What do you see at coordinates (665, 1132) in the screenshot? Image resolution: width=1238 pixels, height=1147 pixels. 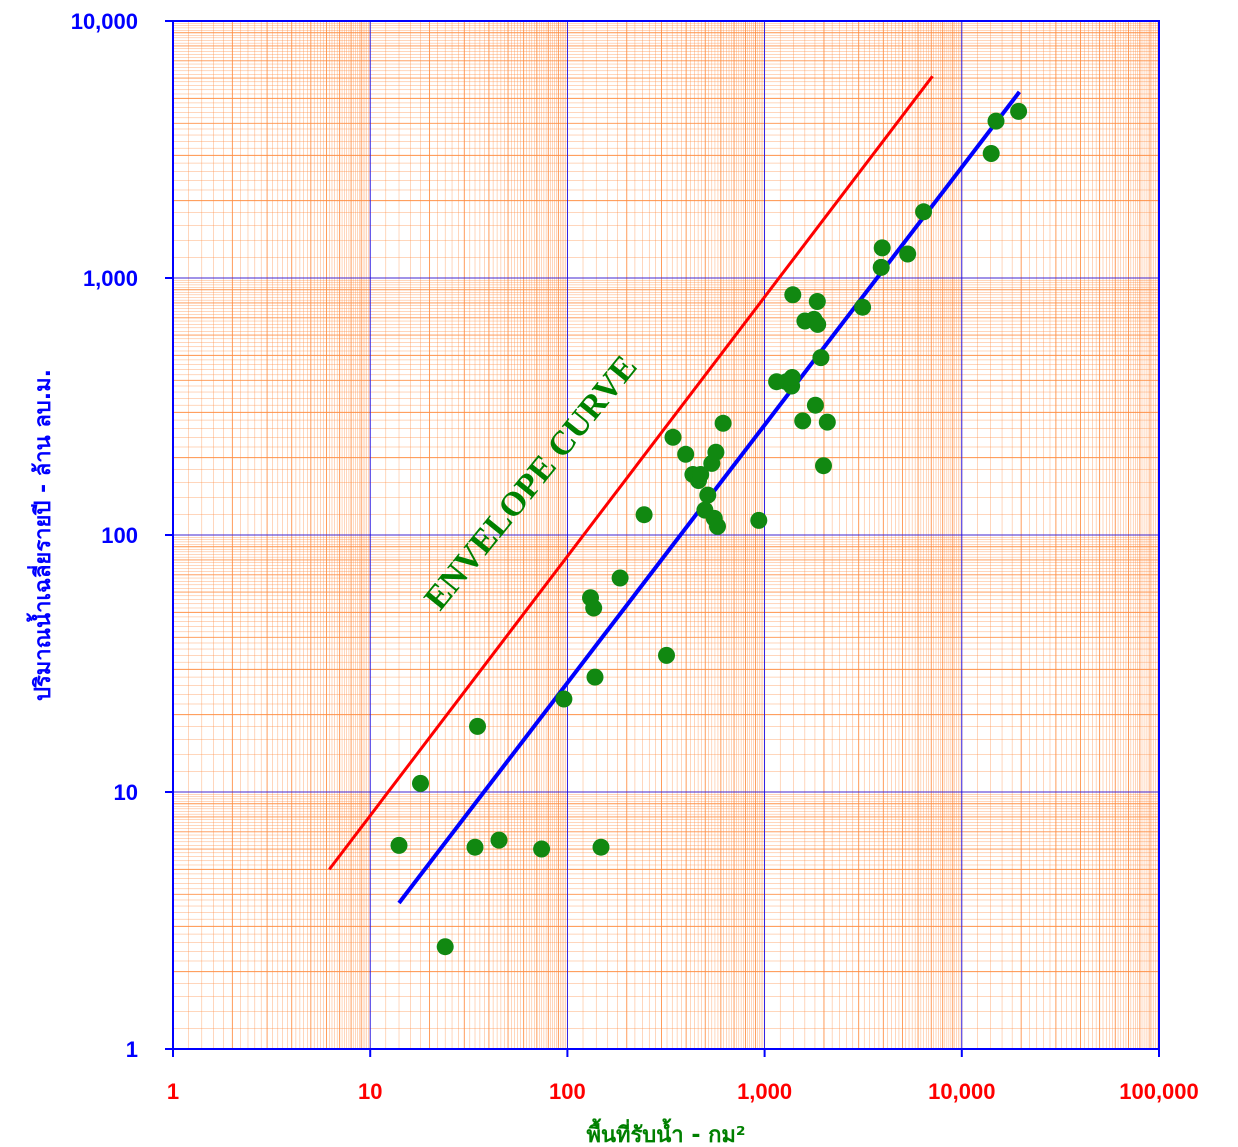 I see `x-axis-label: พื้นที่รับน้ำ - กม²` at bounding box center [665, 1132].